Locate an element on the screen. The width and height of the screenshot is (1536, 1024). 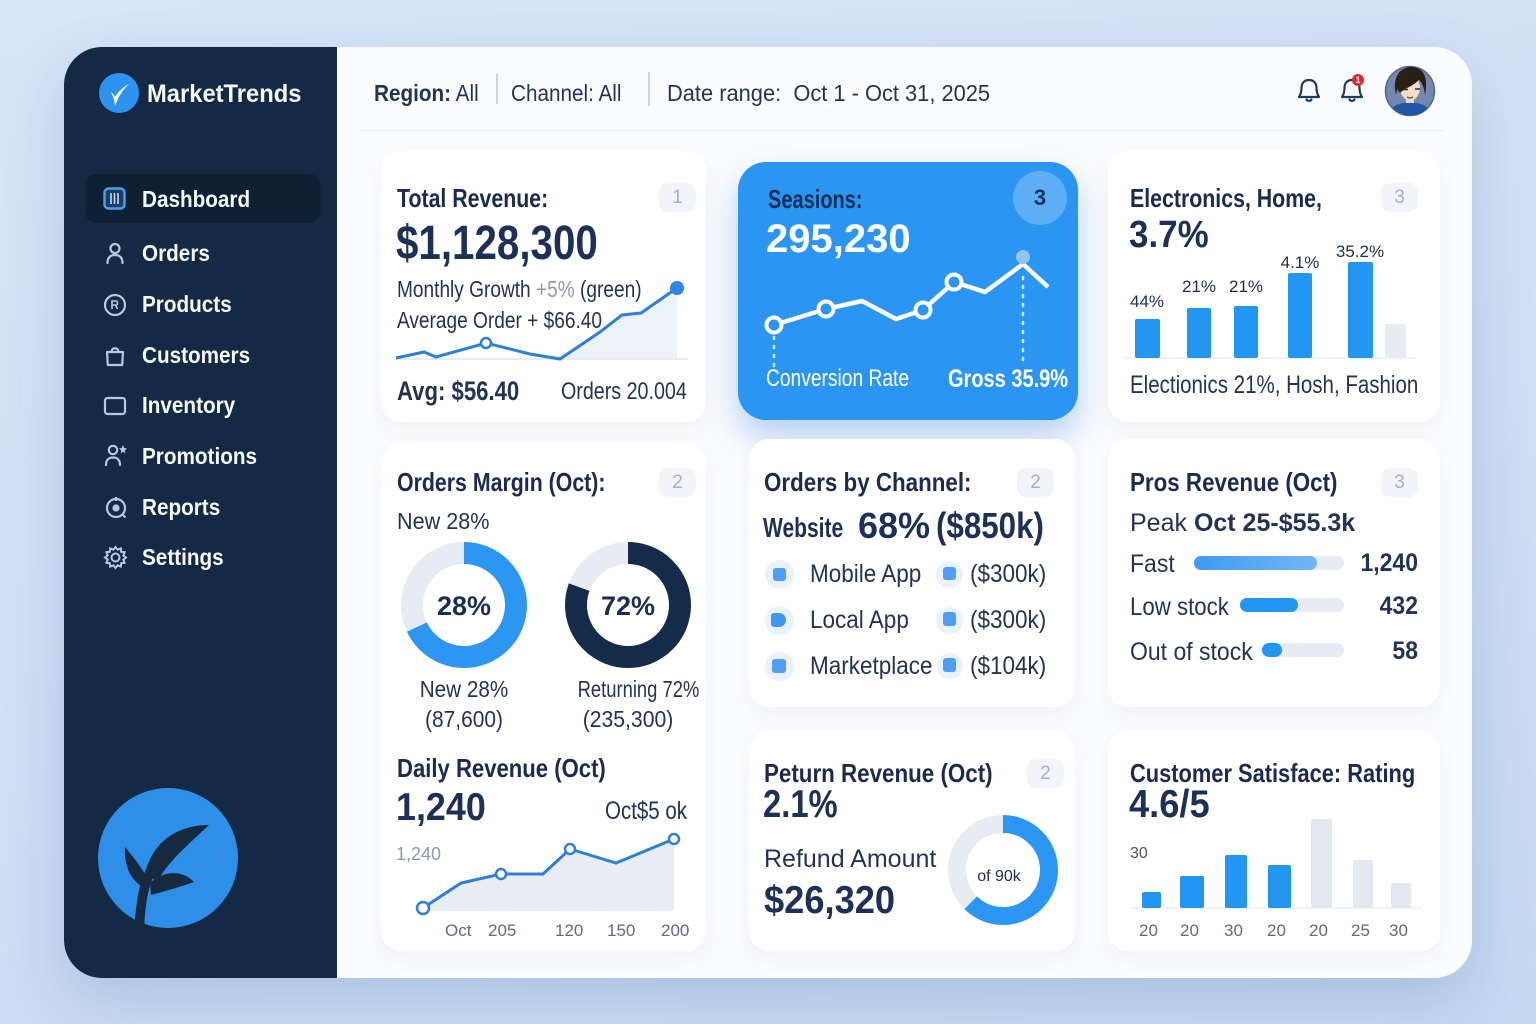
svg-text: 4.1% is located at coordinates (1300, 262).